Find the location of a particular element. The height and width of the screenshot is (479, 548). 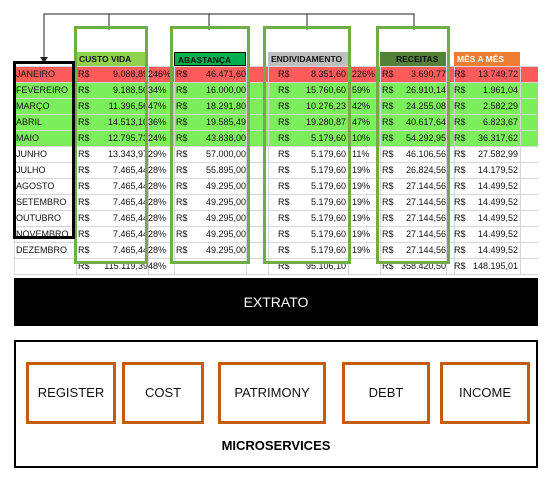

group-box-abastanca is located at coordinates (210, 145).